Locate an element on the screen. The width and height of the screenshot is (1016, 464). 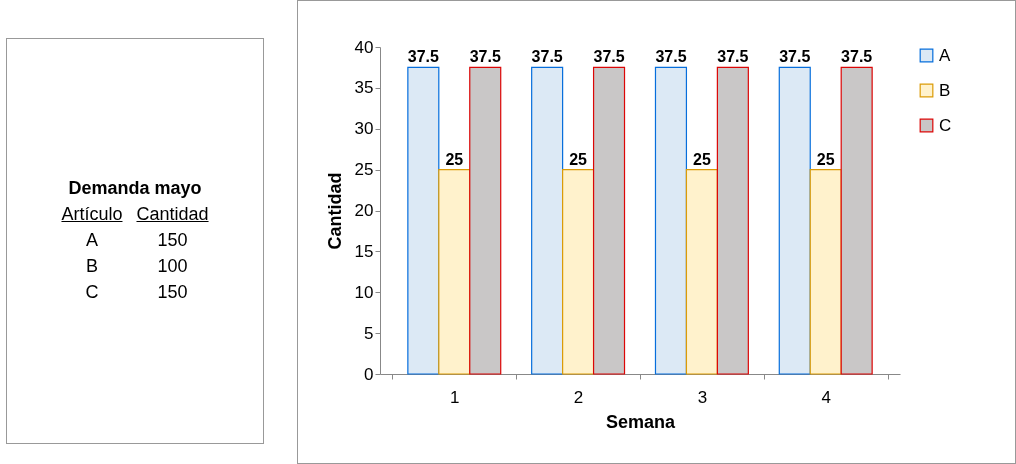
legend-label: A is located at coordinates (945, 55).